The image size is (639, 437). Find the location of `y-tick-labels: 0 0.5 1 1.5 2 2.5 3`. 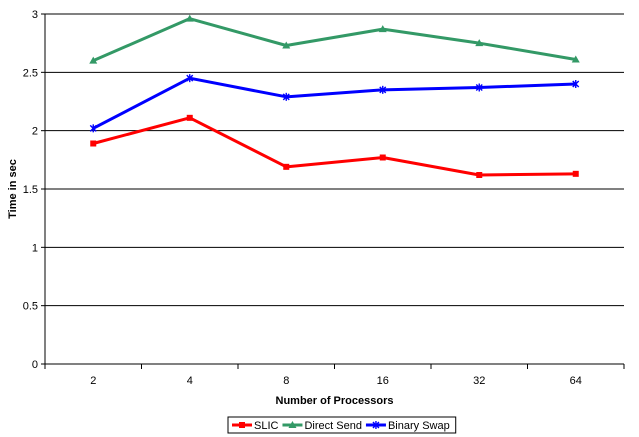

y-tick-labels: 0 0.5 1 1.5 2 2.5 3 is located at coordinates (30, 190).